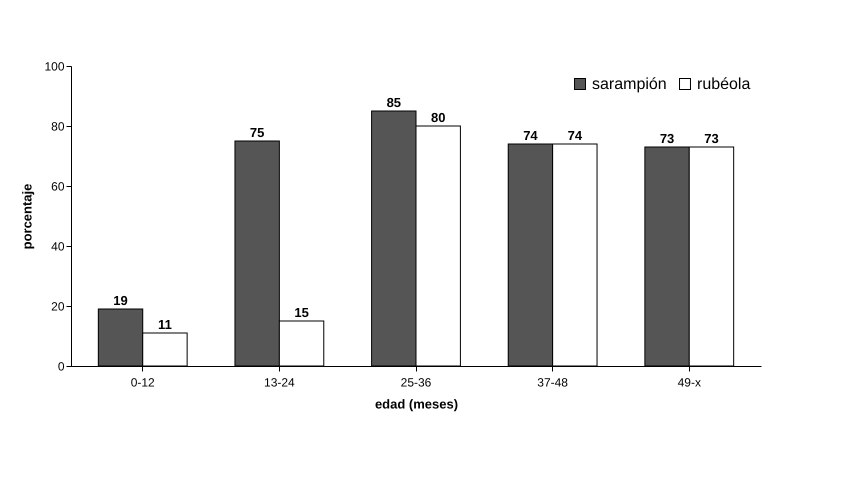 The image size is (854, 489). Describe the element at coordinates (58, 247) in the screenshot. I see `y-tick-label: 40` at that location.